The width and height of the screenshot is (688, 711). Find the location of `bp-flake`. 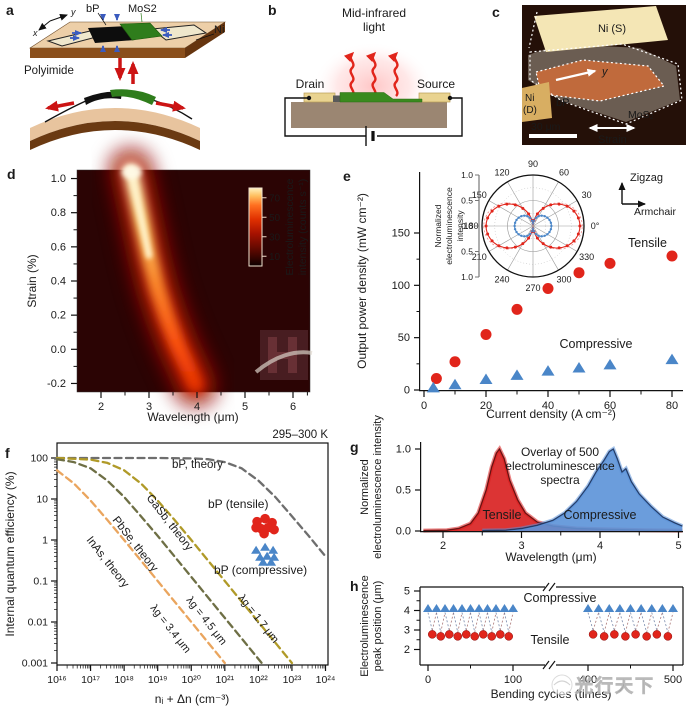

bp-flake is located at coordinates (111, 34).